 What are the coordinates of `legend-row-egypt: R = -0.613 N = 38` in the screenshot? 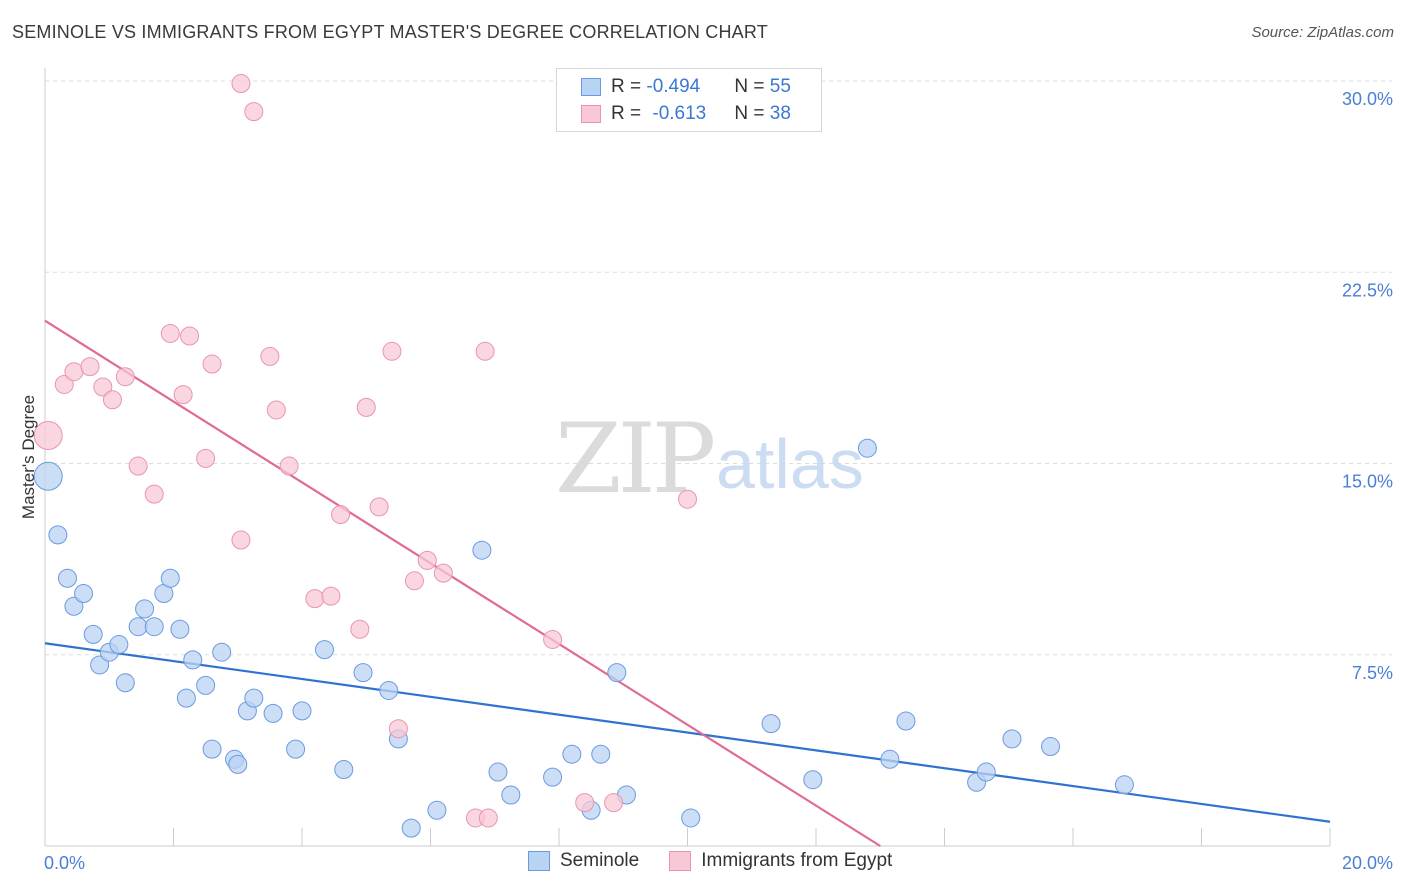 It's located at (686, 114).